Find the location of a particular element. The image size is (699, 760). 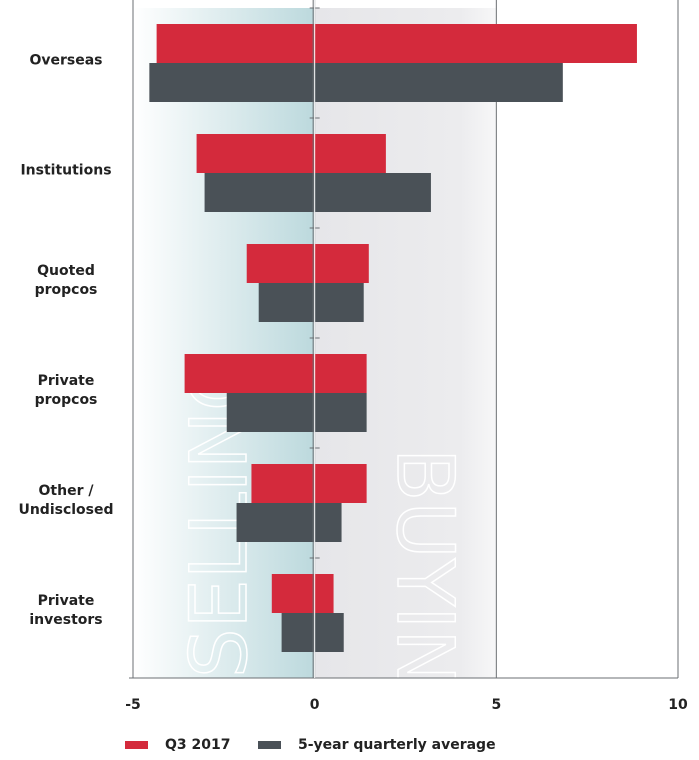

legend-label: Q3 2017 is located at coordinates (197, 745).